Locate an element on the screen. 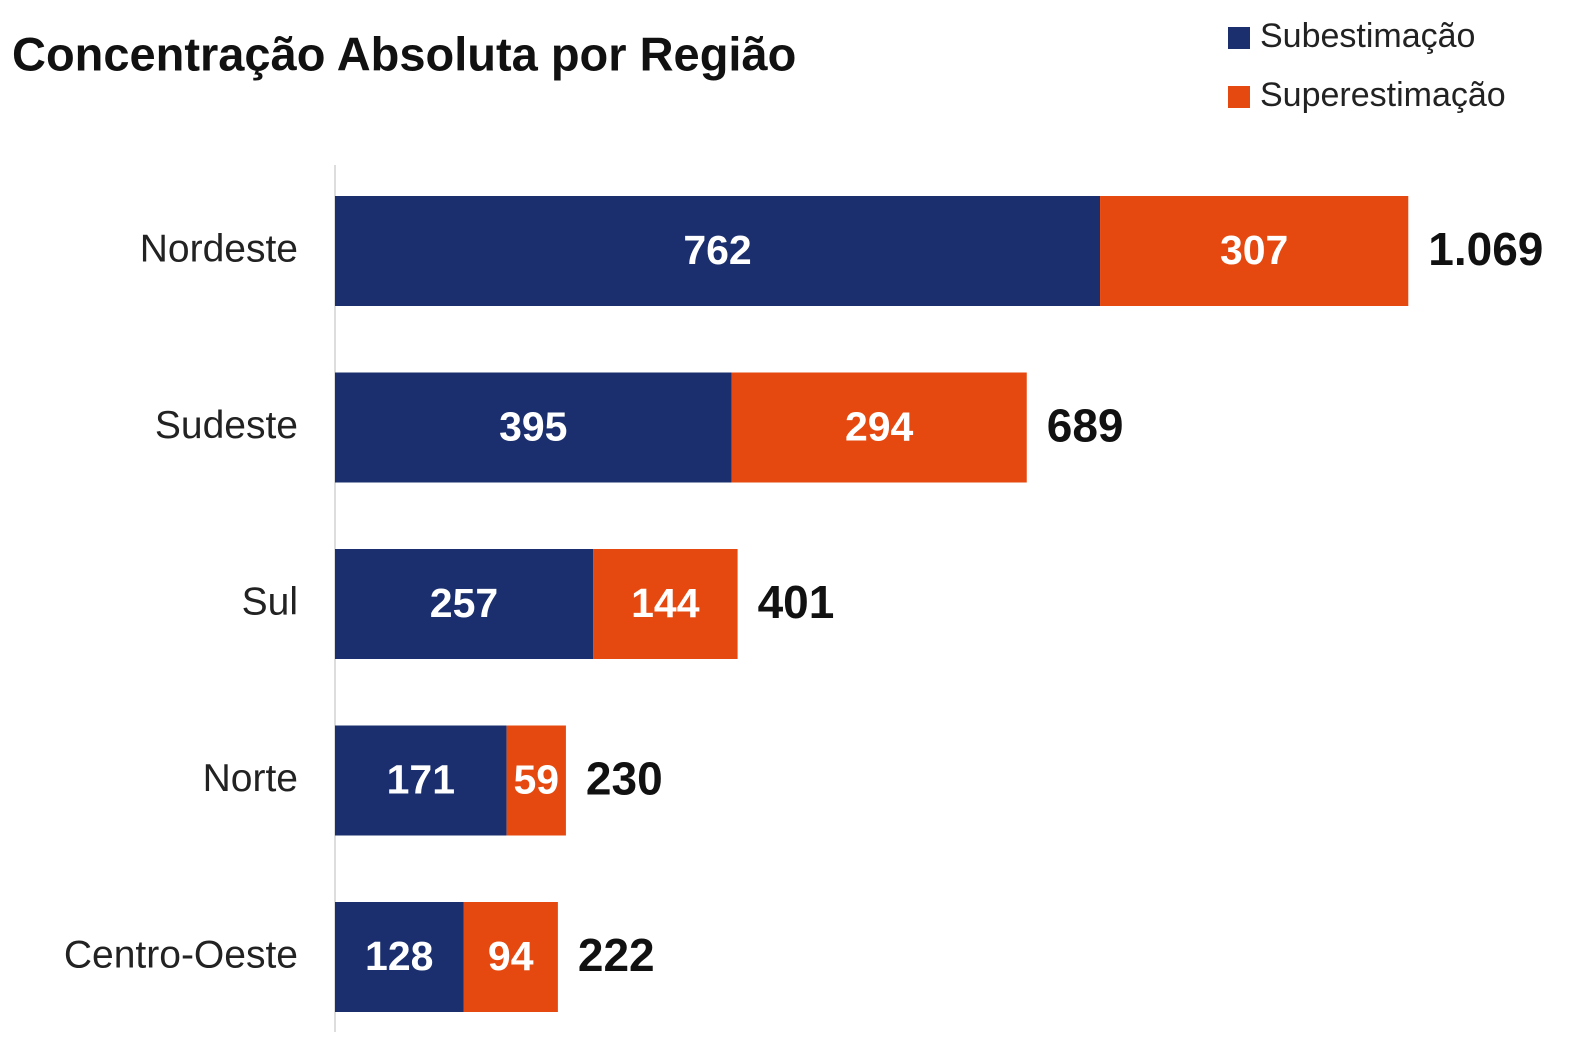 This screenshot has width=1593, height=1052. total-label: 689 is located at coordinates (1085, 426).